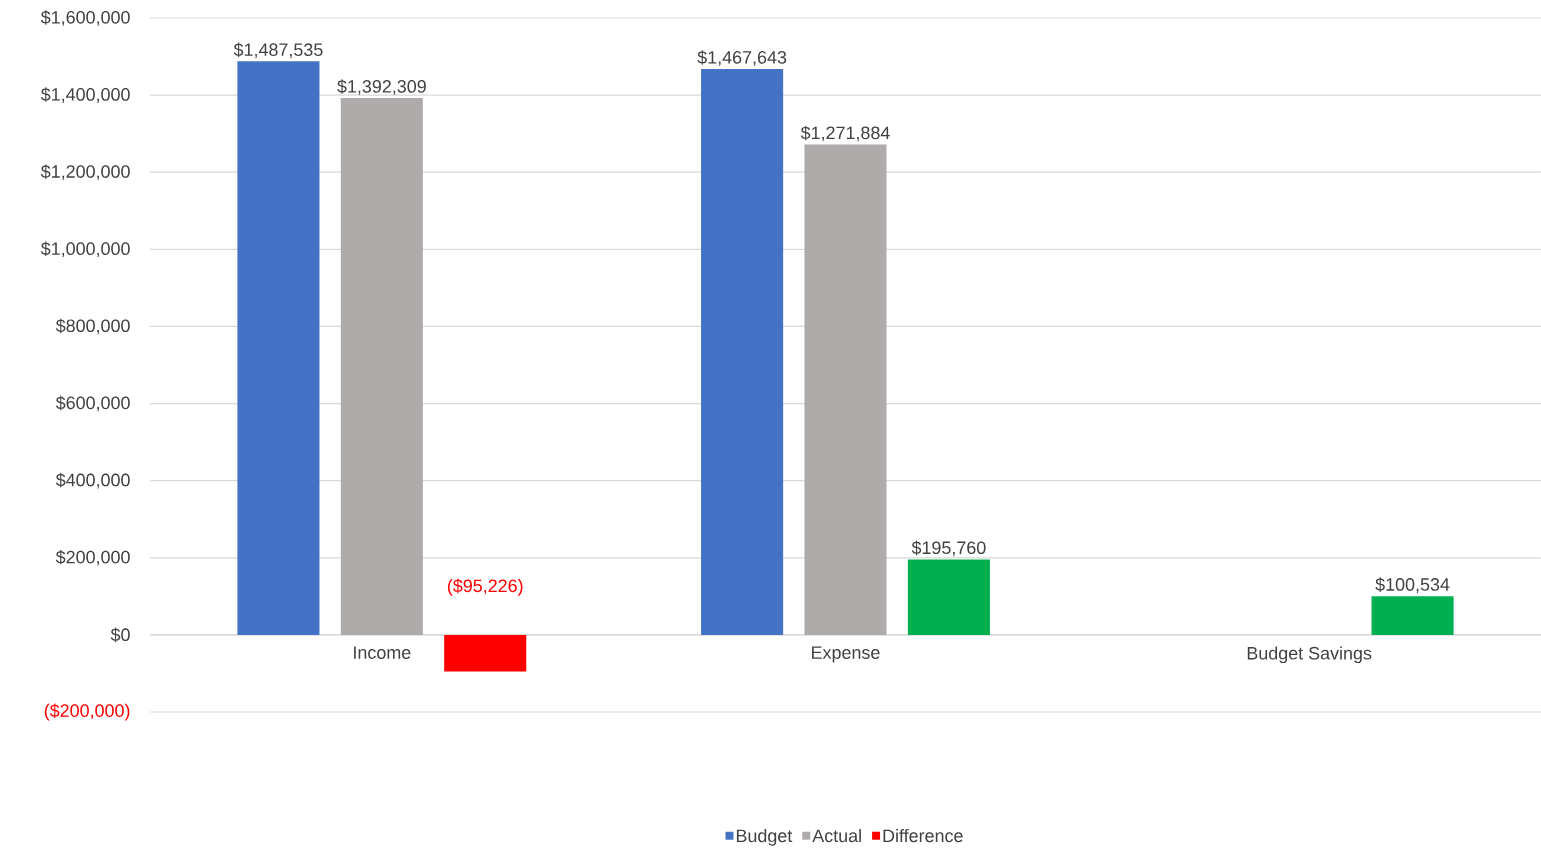 The width and height of the screenshot is (1541, 851). Describe the element at coordinates (485, 587) in the screenshot. I see `data-label: ($95,226)` at that location.